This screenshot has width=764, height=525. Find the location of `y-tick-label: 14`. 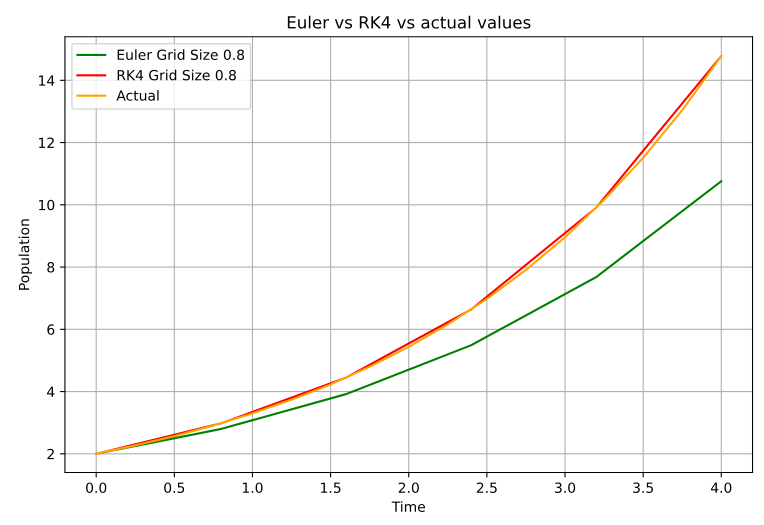

y-tick-label: 14 is located at coordinates (46, 80).